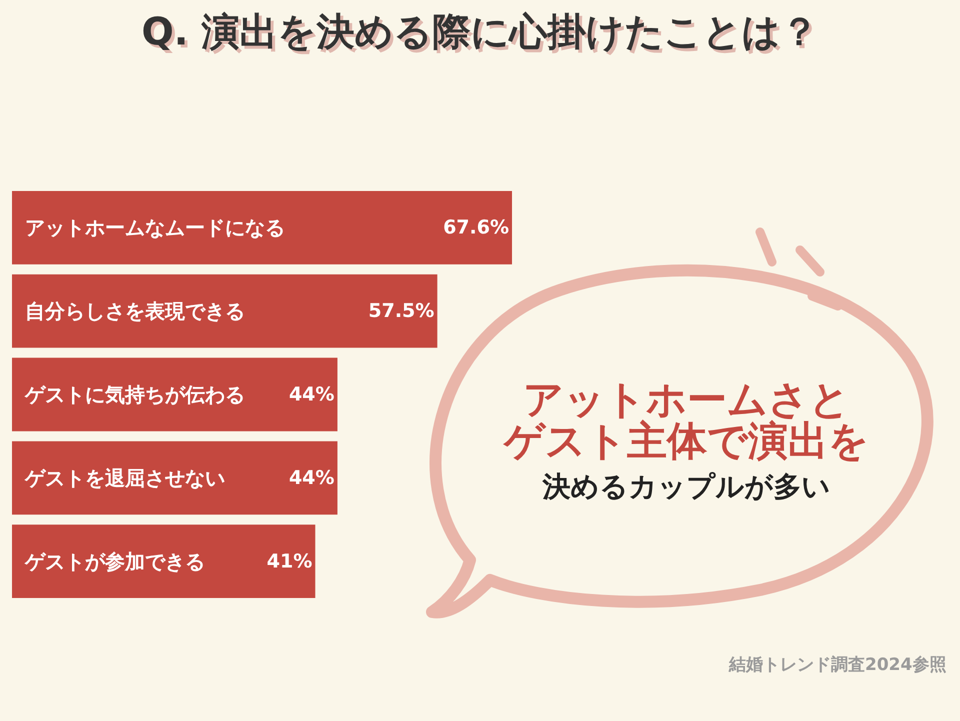  Describe the element at coordinates (476, 227) in the screenshot. I see `data-label: 67.6%` at that location.